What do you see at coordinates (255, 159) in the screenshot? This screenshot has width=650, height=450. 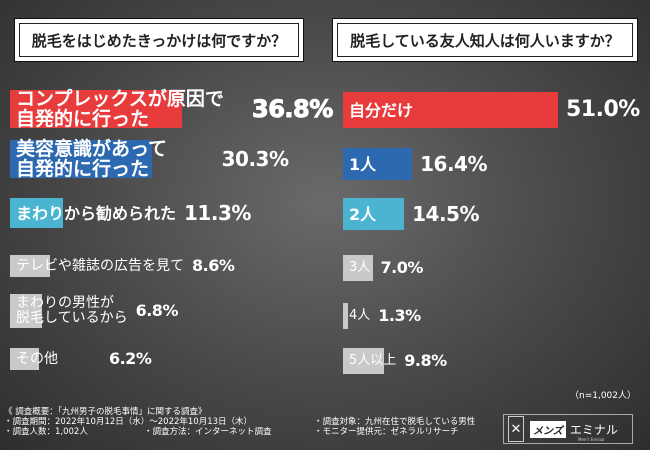 I see `value-label: 30.3%` at bounding box center [255, 159].